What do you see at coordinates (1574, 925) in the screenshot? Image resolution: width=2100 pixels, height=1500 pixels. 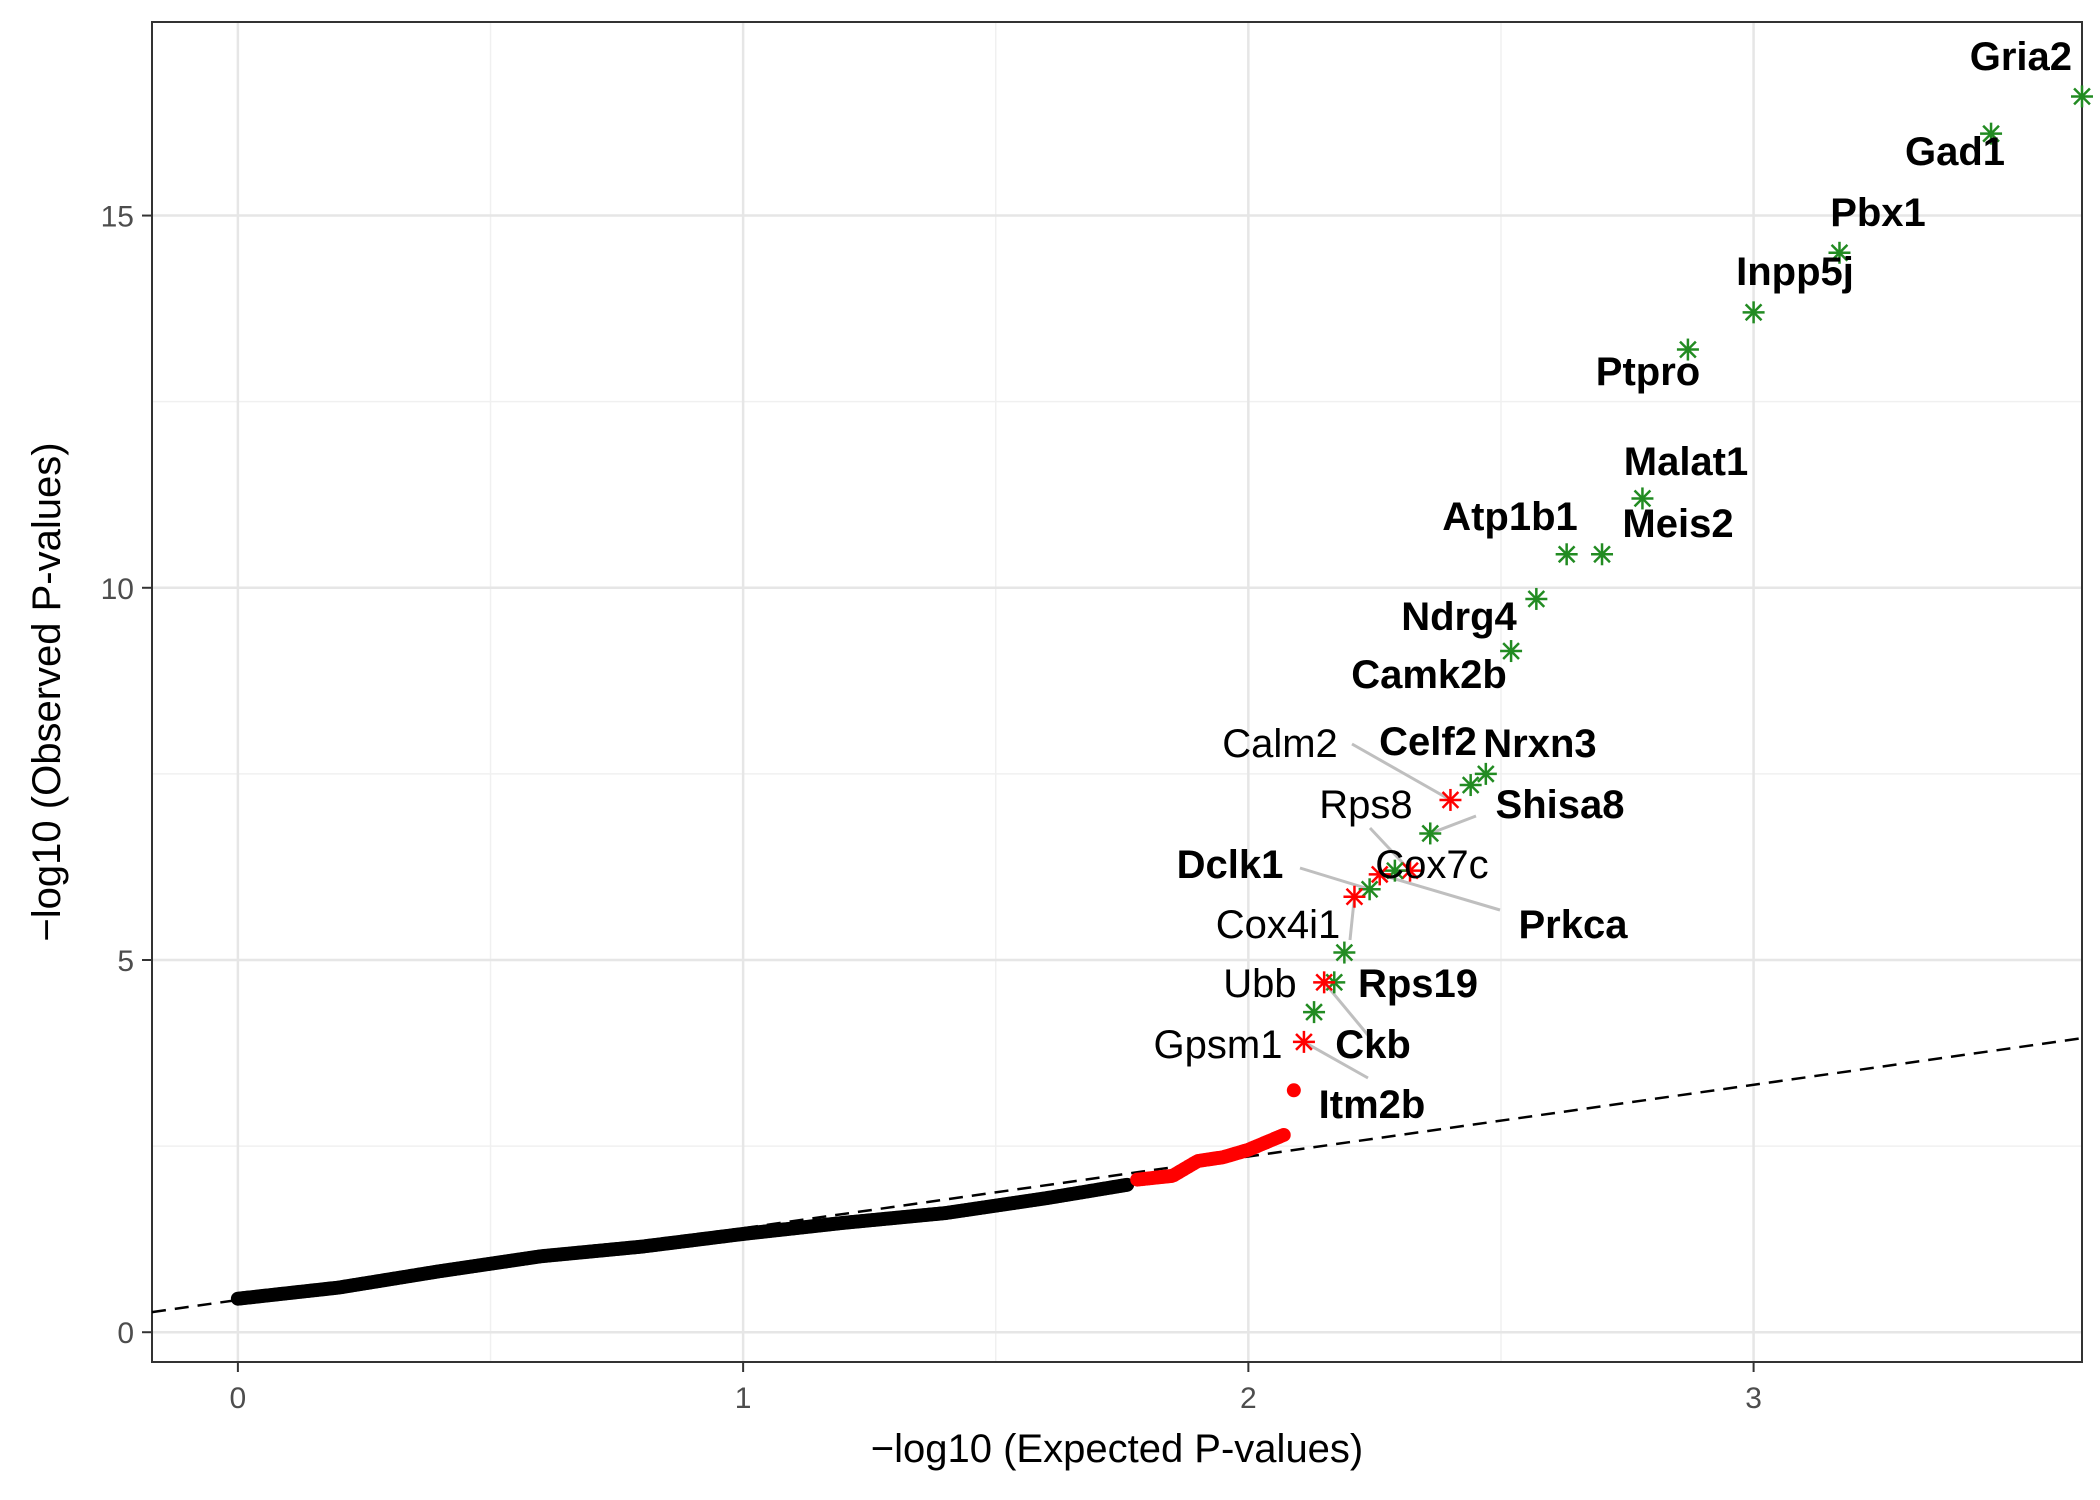 I see `gene-label: Prkca` at bounding box center [1574, 925].